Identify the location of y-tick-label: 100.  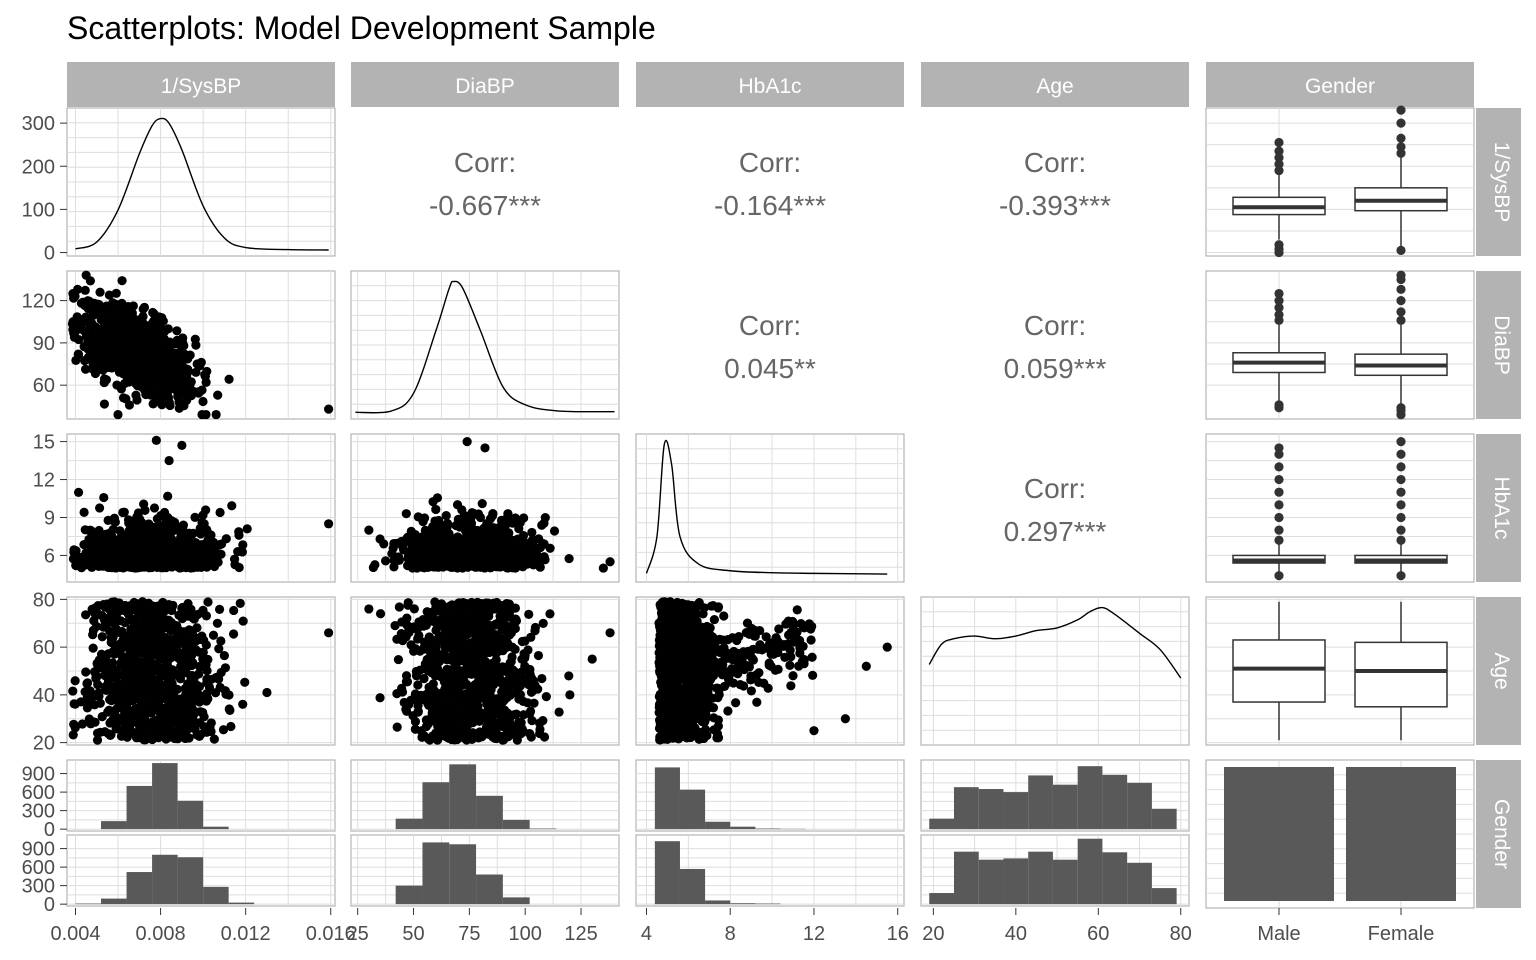
(38, 210).